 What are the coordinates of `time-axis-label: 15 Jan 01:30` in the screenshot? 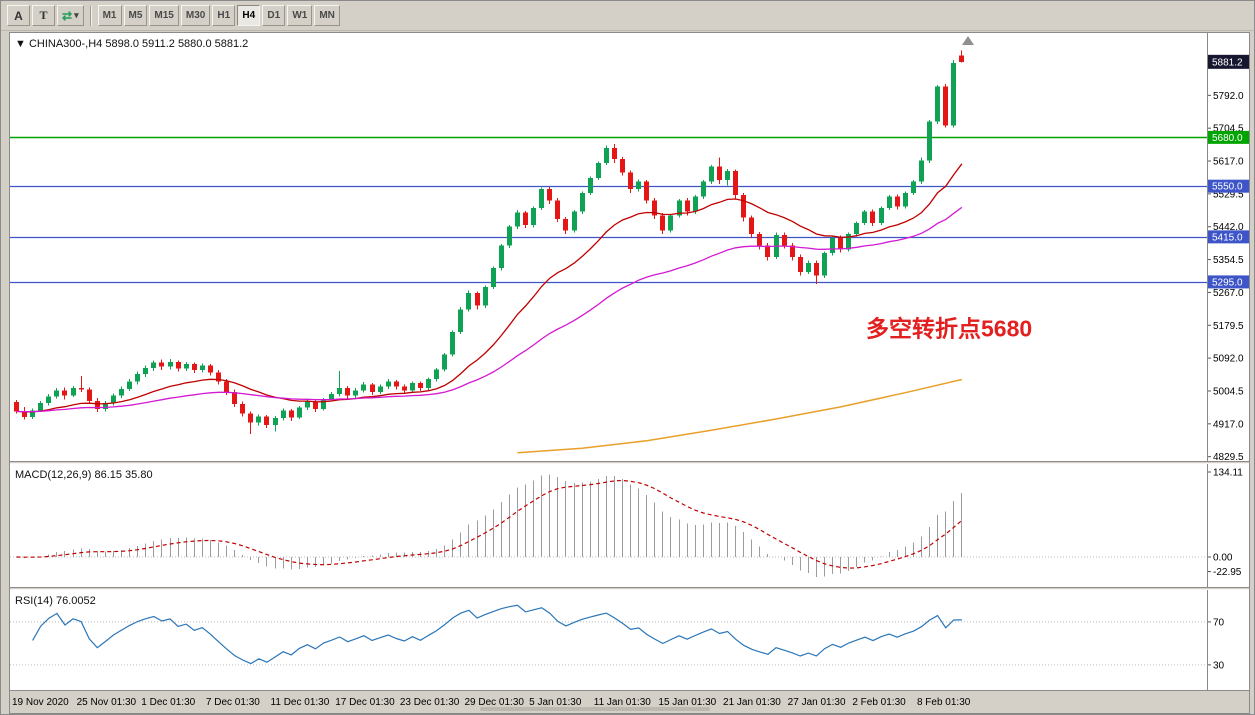 It's located at (687, 702).